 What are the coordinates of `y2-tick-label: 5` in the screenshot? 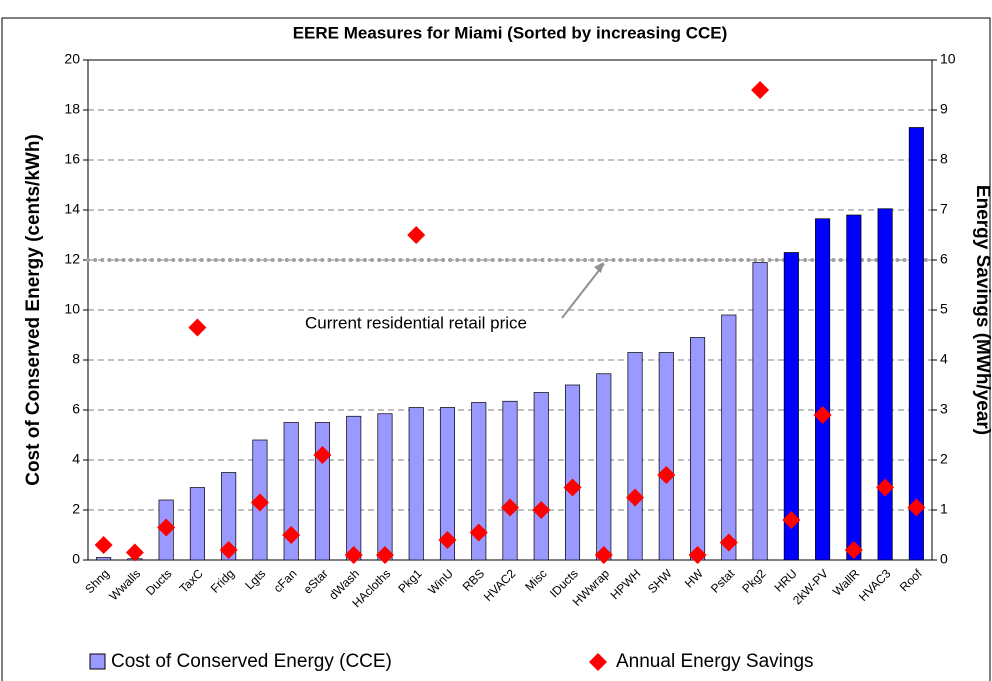 It's located at (944, 309).